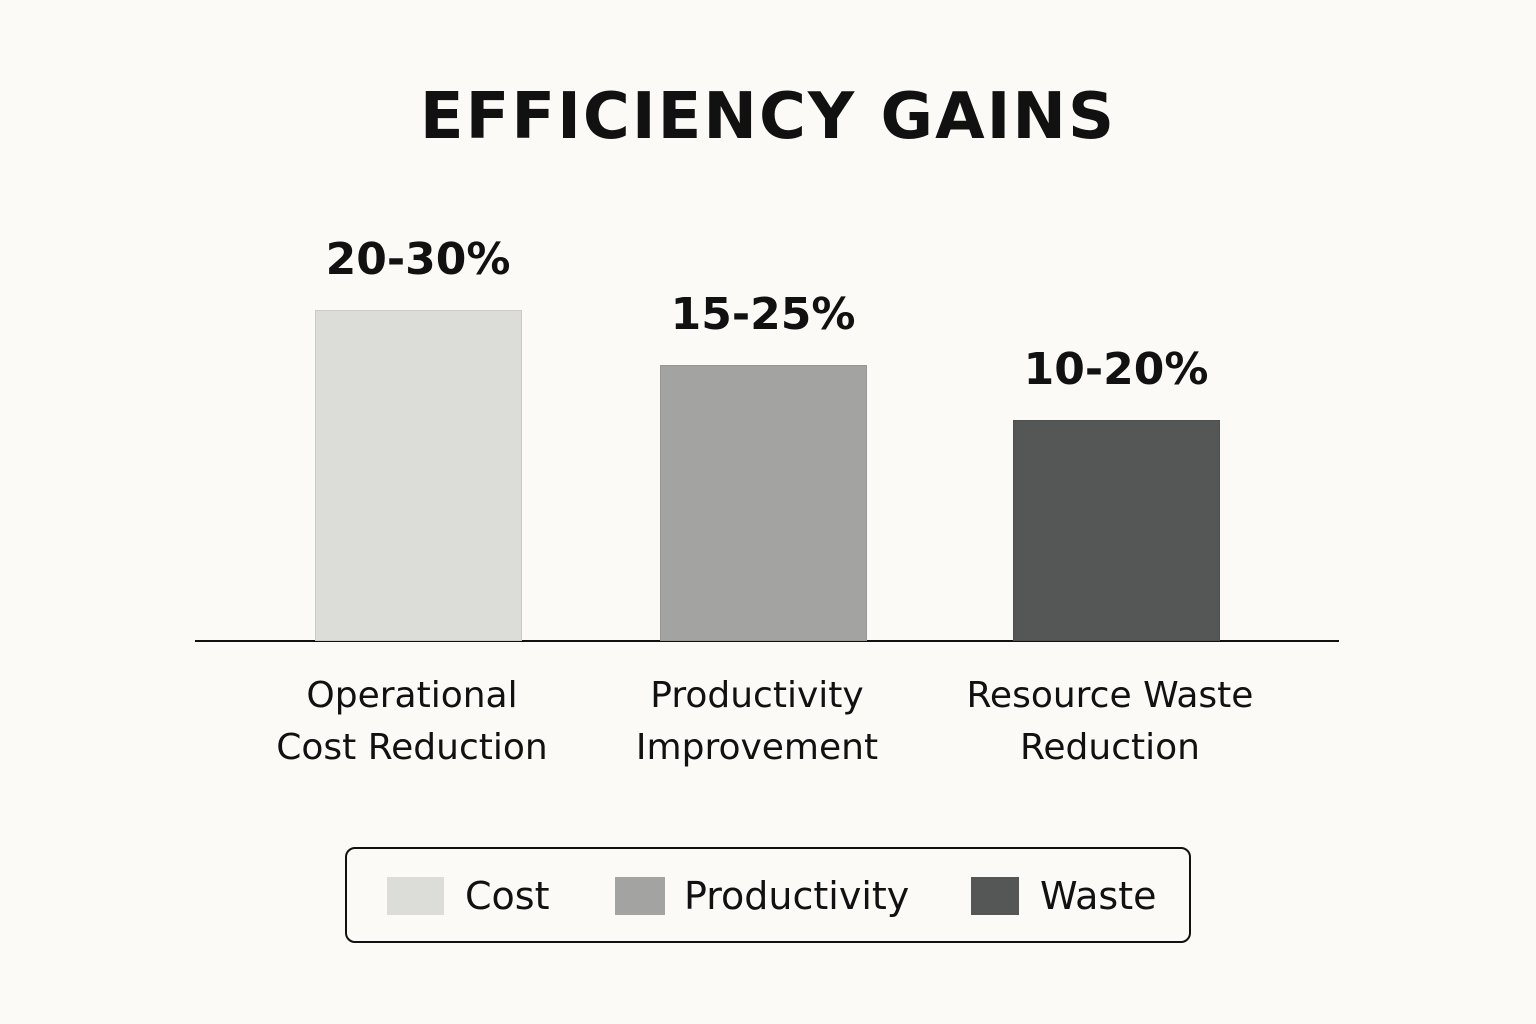  I want to click on legend: Cost Productivity Waste, so click(768, 895).